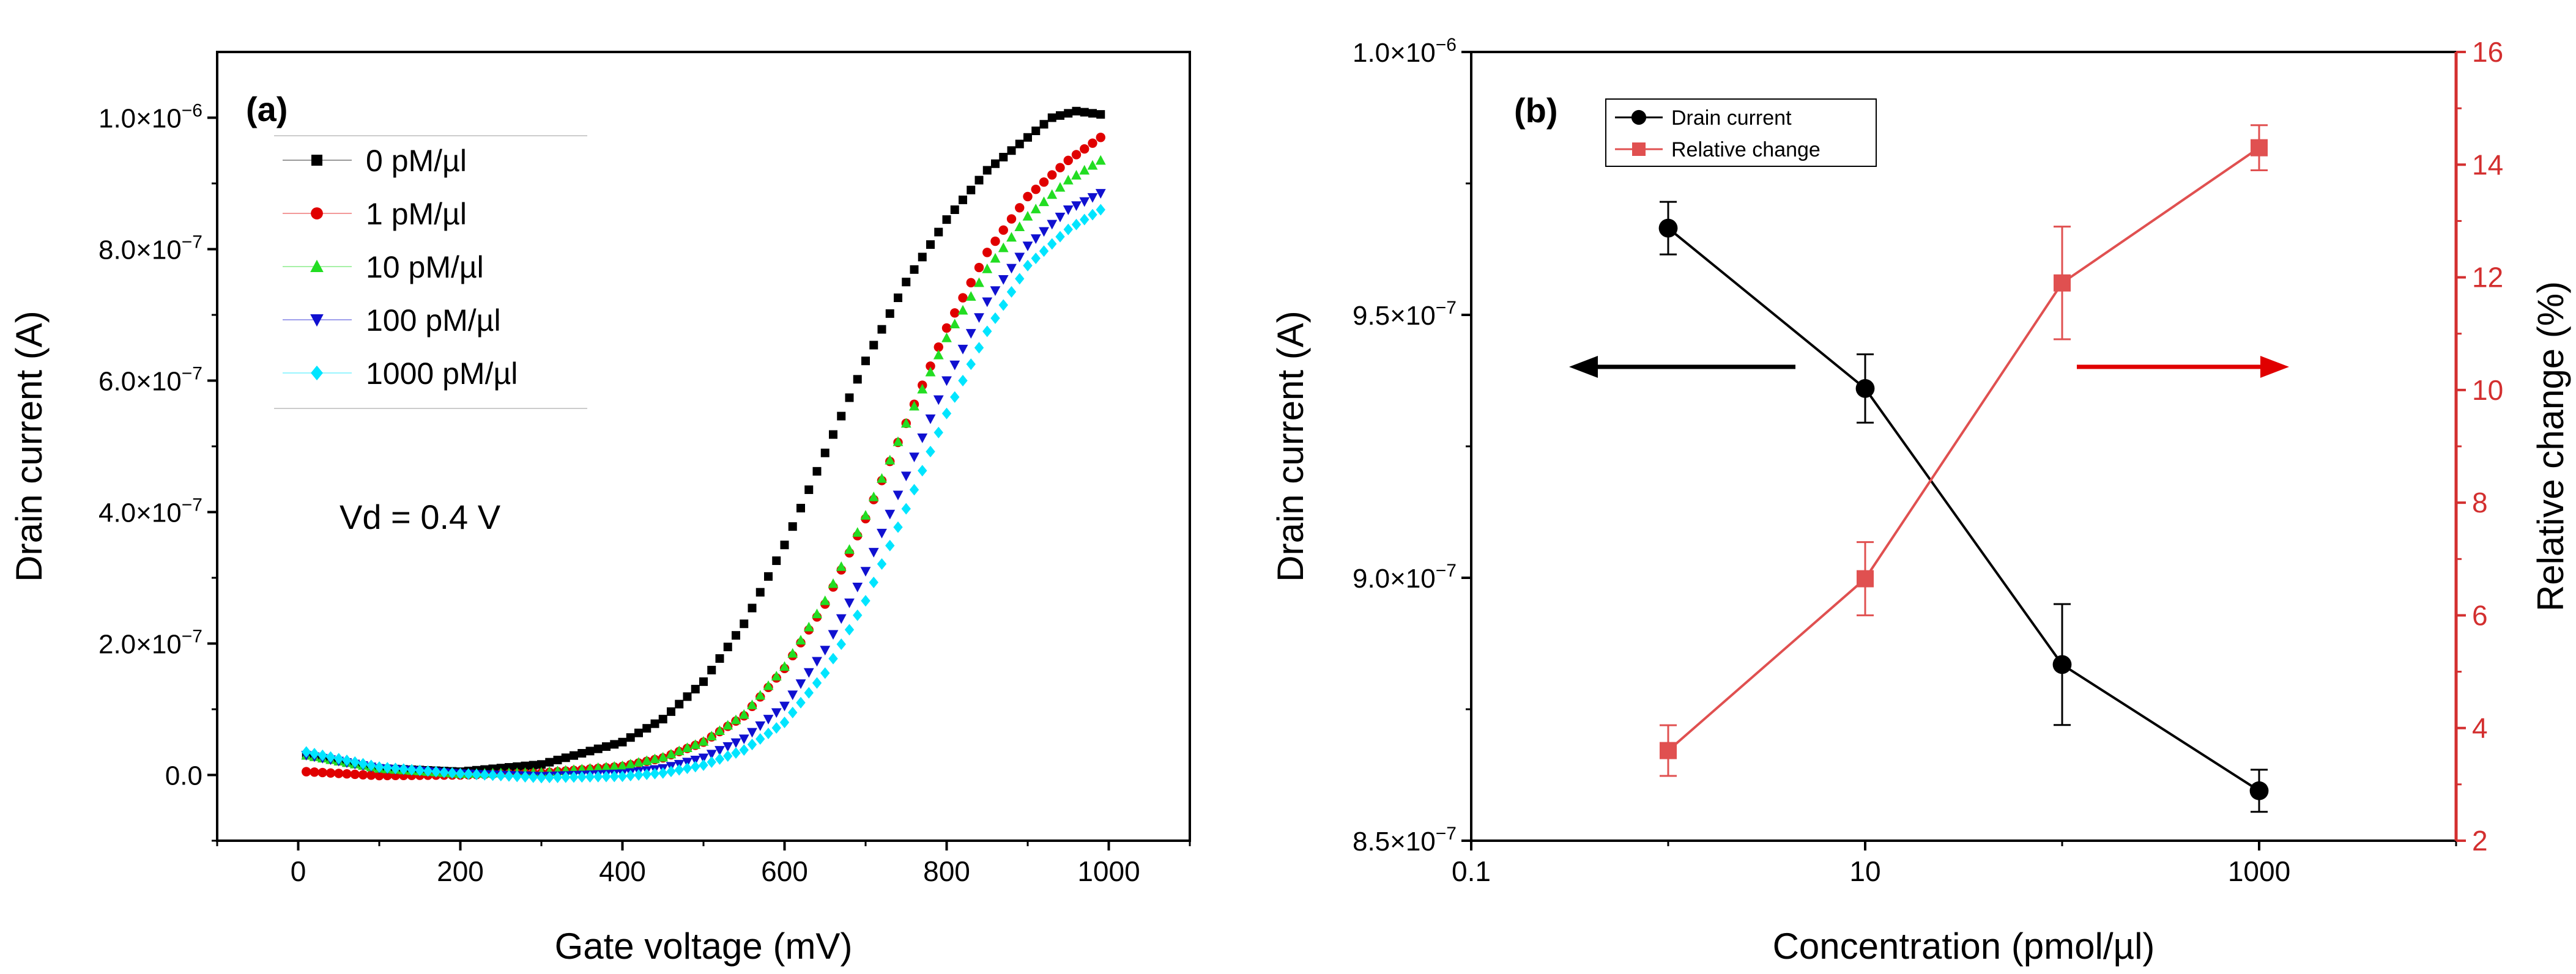 Image resolution: width=2576 pixels, height=974 pixels. I want to click on y-axis-title-left-b: Drain current (A), so click(1290, 446).